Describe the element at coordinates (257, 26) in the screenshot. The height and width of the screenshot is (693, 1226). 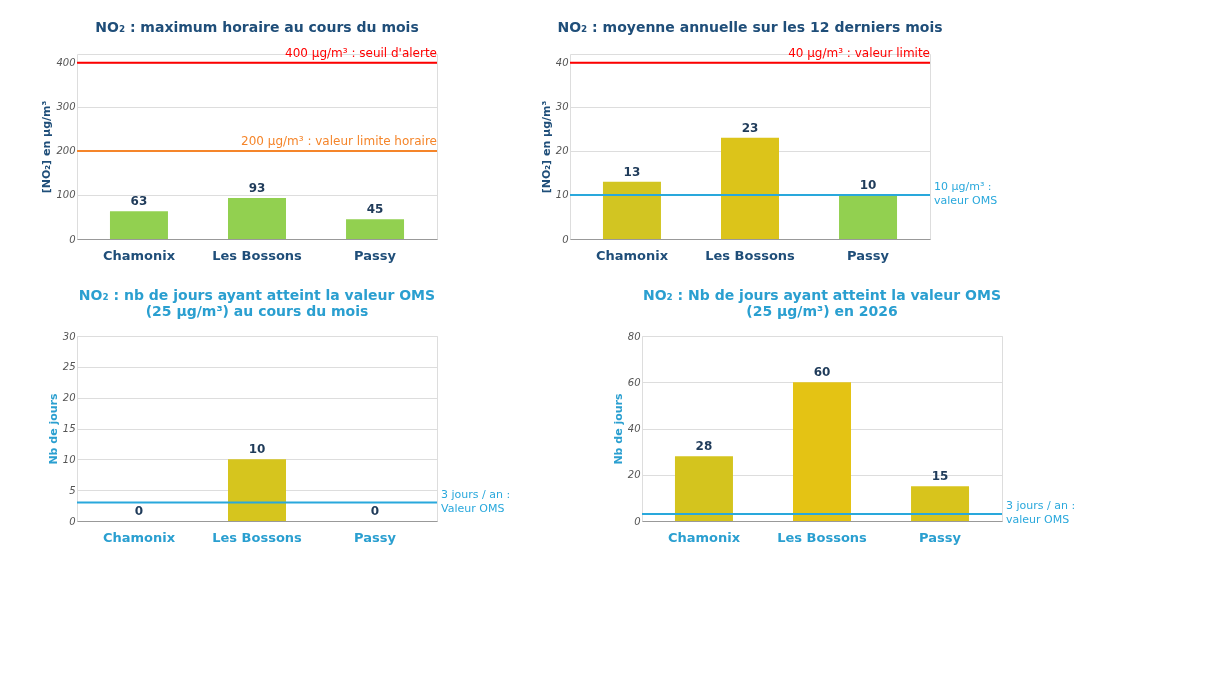
I see `chart-title: NO₂ : maximum horaire au cours du mois` at that location.